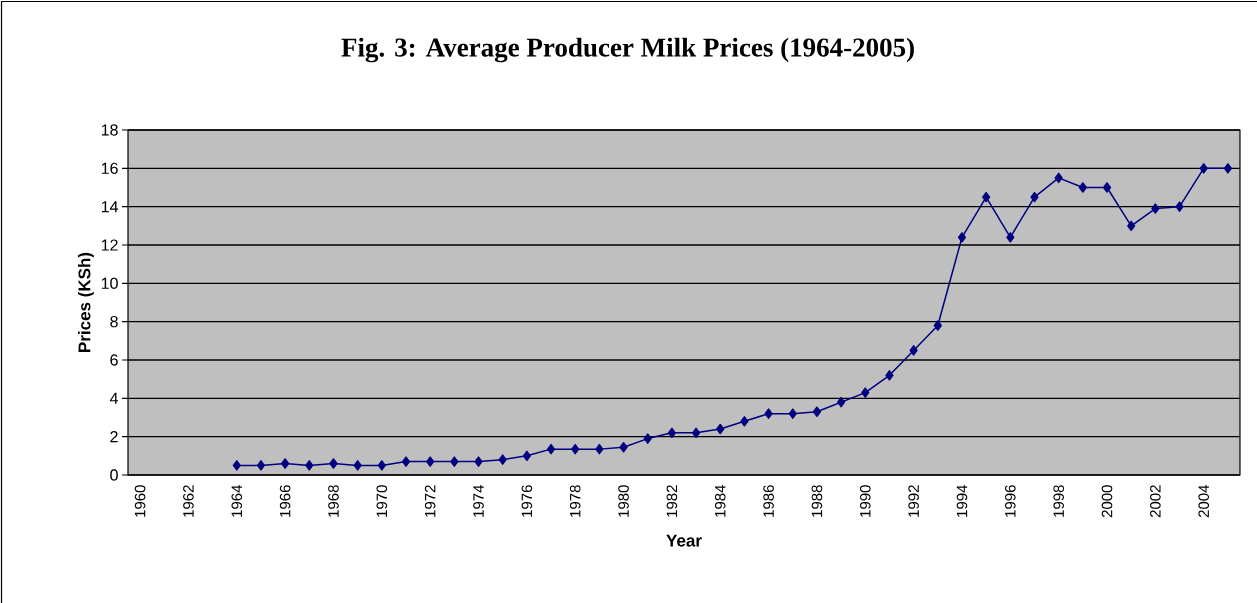 This screenshot has width=1257, height=603. What do you see at coordinates (627, 50) in the screenshot?
I see `chart-title: Fig. 3: Average Producer Milk Prices (1964-2005)` at bounding box center [627, 50].